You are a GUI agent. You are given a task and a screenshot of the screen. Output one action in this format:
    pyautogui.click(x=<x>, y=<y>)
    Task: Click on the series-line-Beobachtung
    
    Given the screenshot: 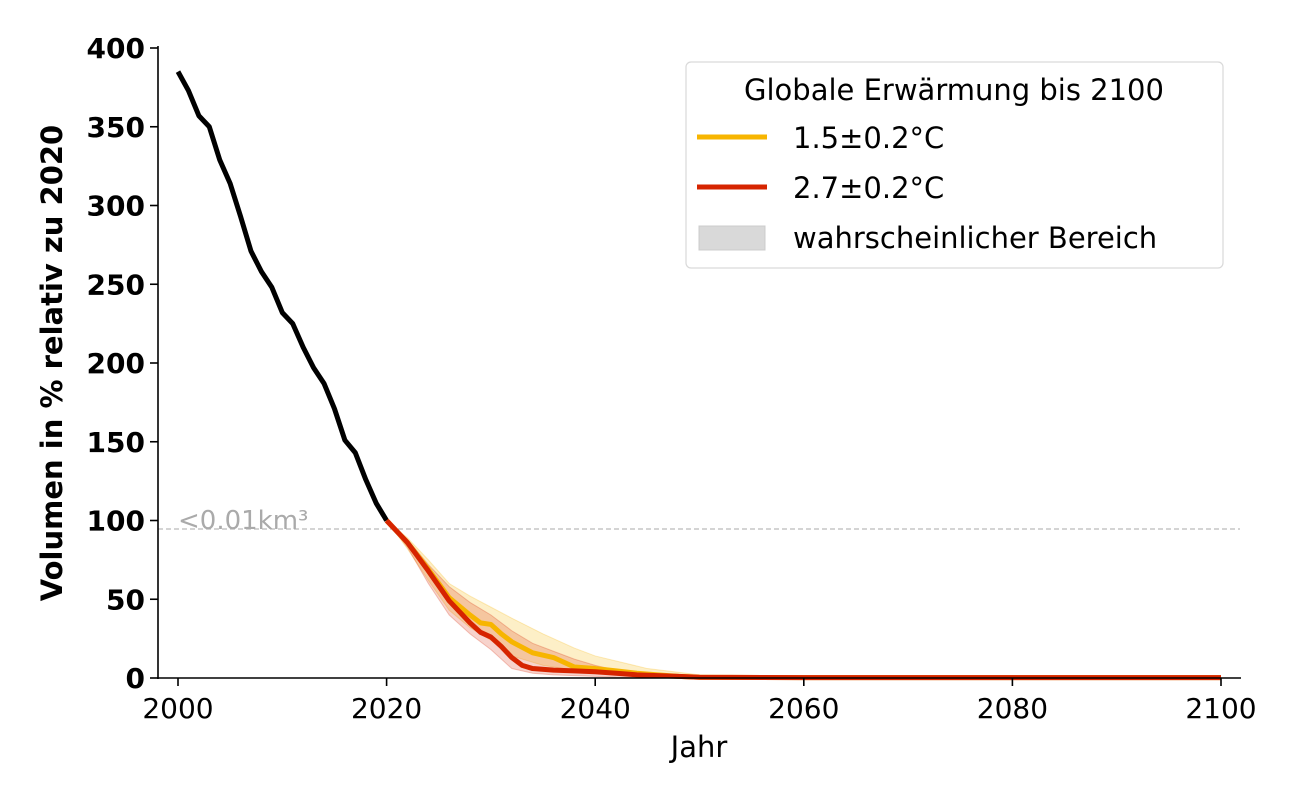 What is the action you would take?
    pyautogui.click(x=282, y=296)
    